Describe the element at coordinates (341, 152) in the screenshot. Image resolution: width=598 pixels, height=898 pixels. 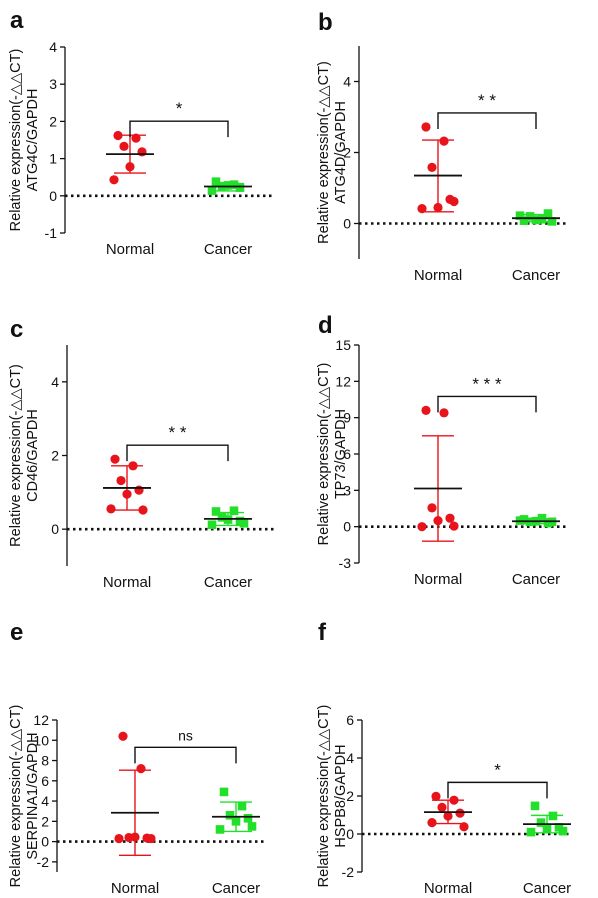
I see `y-axis-label-line2: ATG4D/GAPDH` at that location.